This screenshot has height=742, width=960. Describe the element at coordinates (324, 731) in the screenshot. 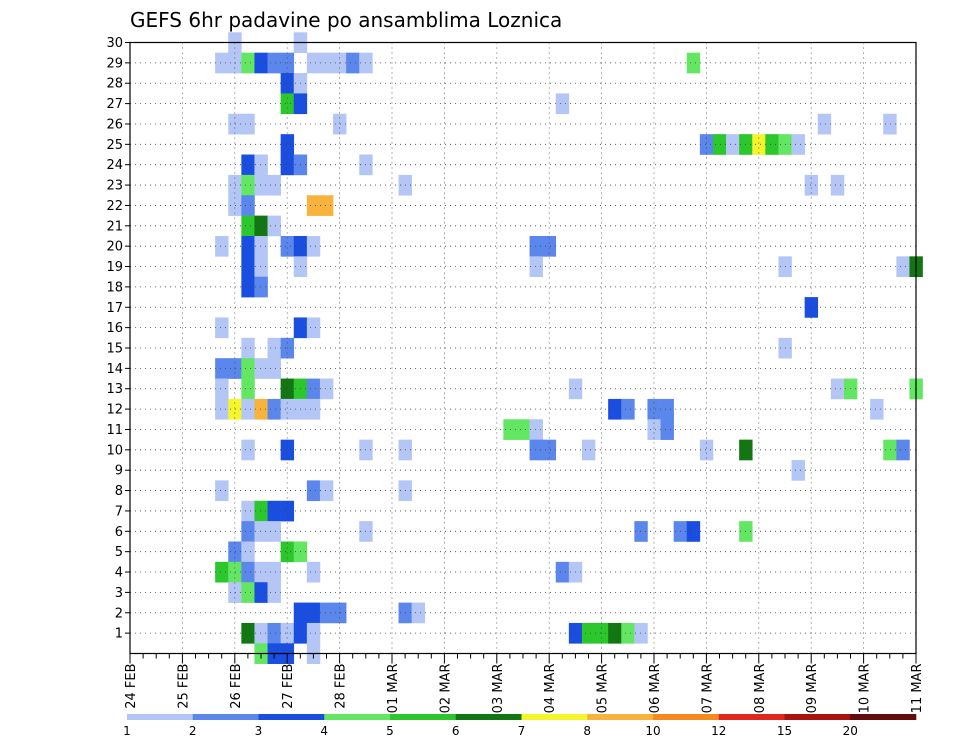

I see `colorbar-label: 4` at that location.